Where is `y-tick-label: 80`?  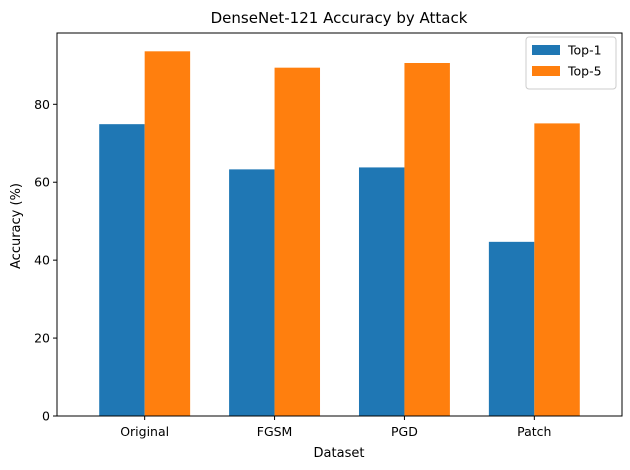 y-tick-label: 80 is located at coordinates (42, 104).